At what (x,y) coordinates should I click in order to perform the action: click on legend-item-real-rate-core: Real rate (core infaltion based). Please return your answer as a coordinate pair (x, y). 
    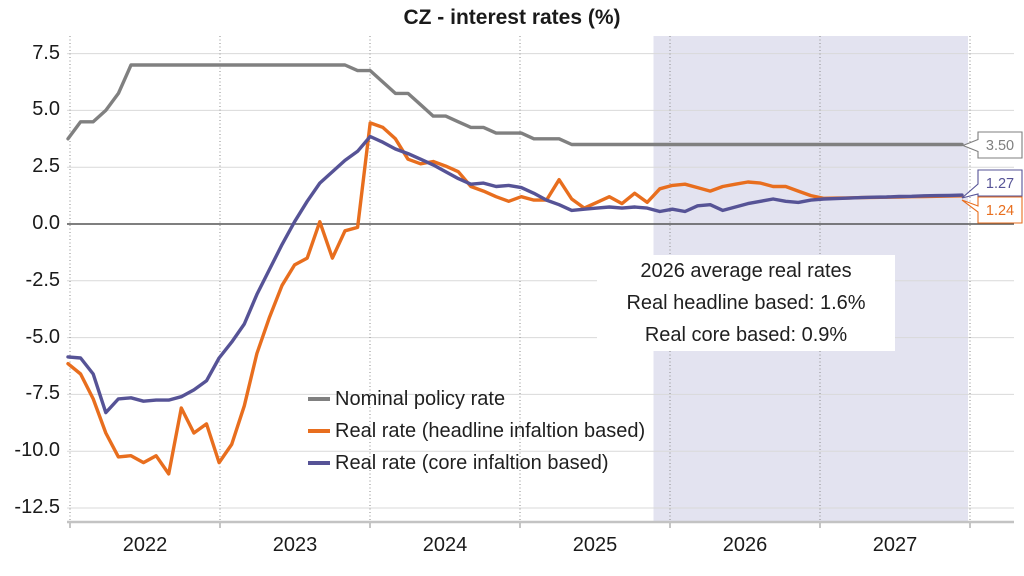
    Looking at the image, I should click on (476, 463).